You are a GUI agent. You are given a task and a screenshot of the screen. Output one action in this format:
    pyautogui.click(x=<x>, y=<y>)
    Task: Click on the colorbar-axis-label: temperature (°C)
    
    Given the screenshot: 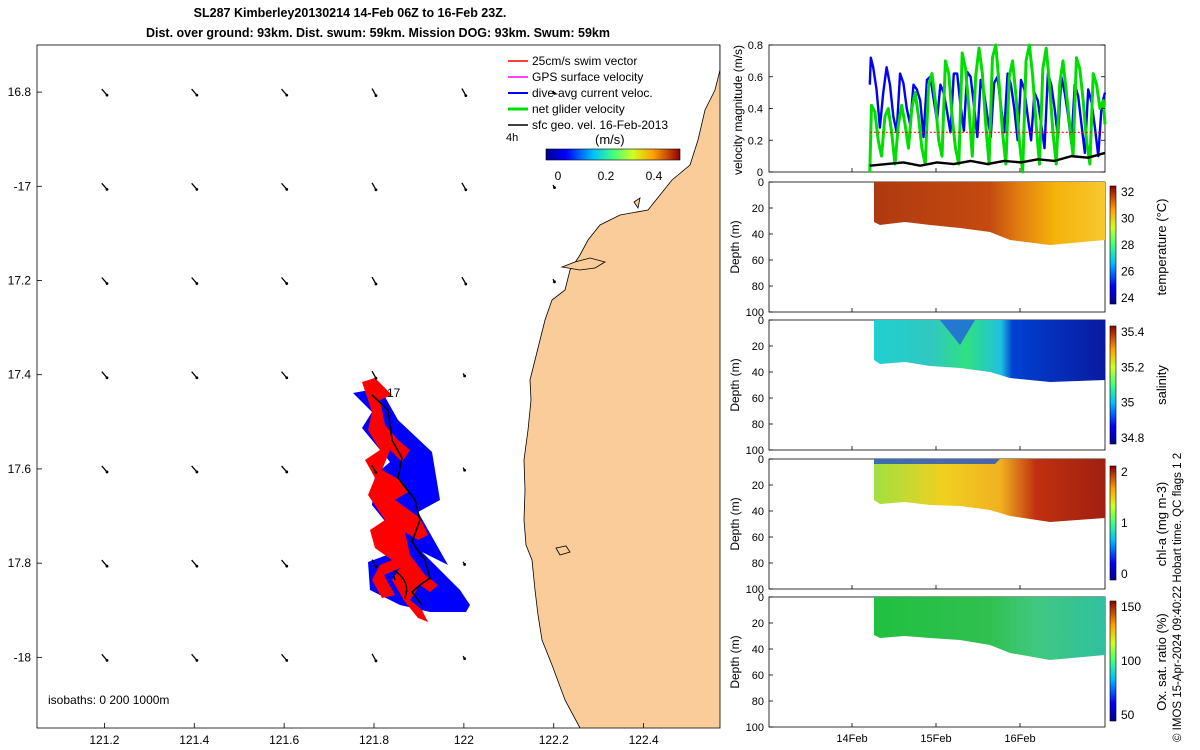 What is the action you would take?
    pyautogui.click(x=1161, y=247)
    